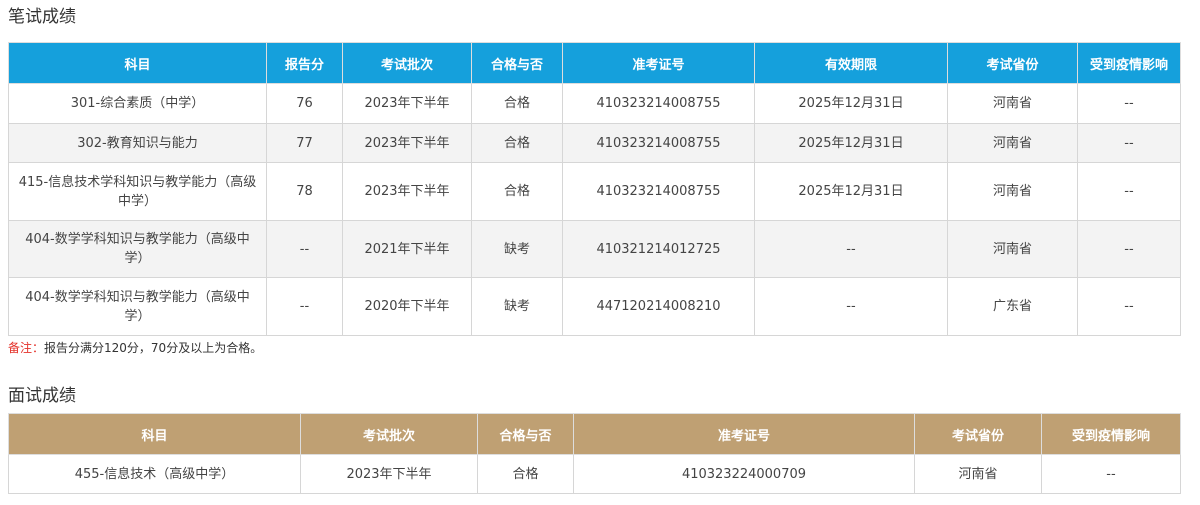 The image size is (1200, 505). What do you see at coordinates (744, 474) in the screenshot?
I see `table-cell: 410323224000709` at bounding box center [744, 474].